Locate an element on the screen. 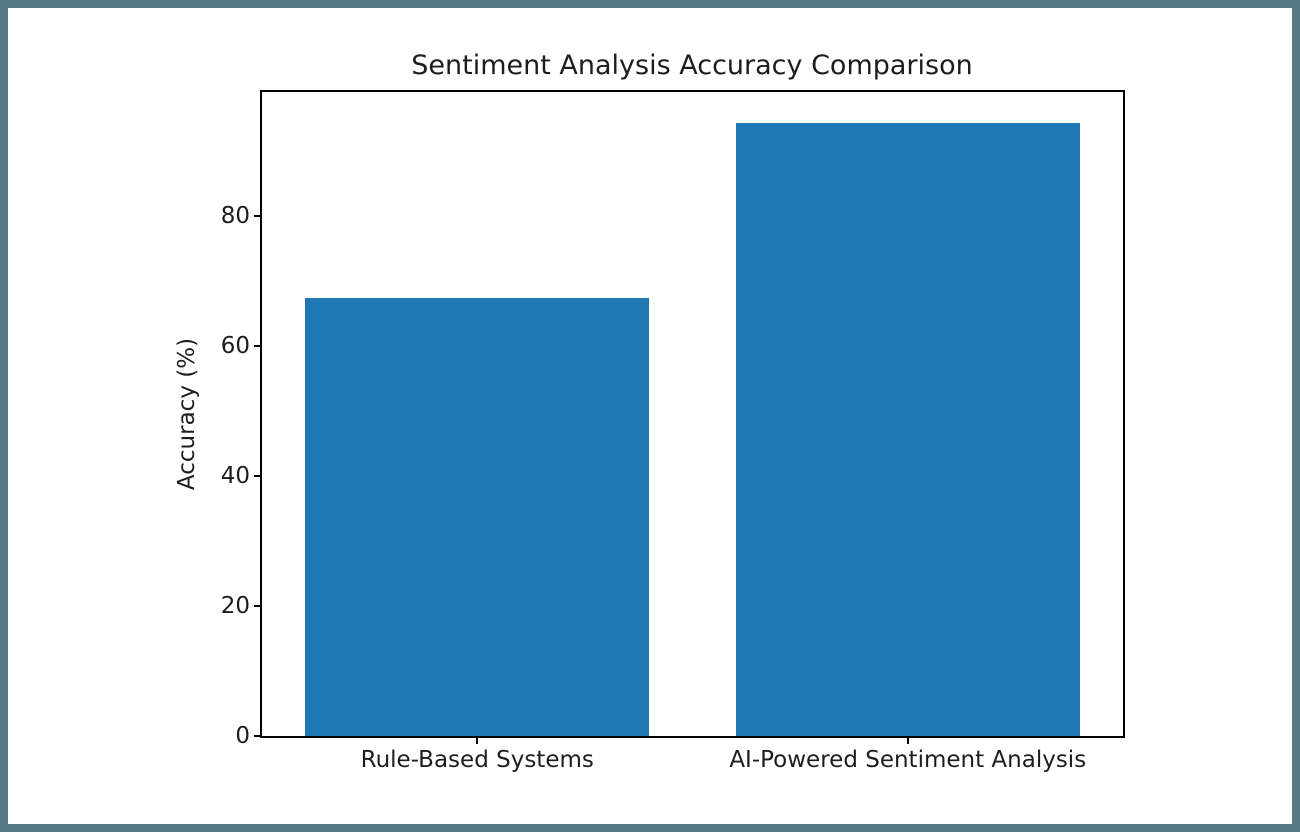 Image resolution: width=1300 pixels, height=832 pixels. y-tick-label: 20 is located at coordinates (235, 605).